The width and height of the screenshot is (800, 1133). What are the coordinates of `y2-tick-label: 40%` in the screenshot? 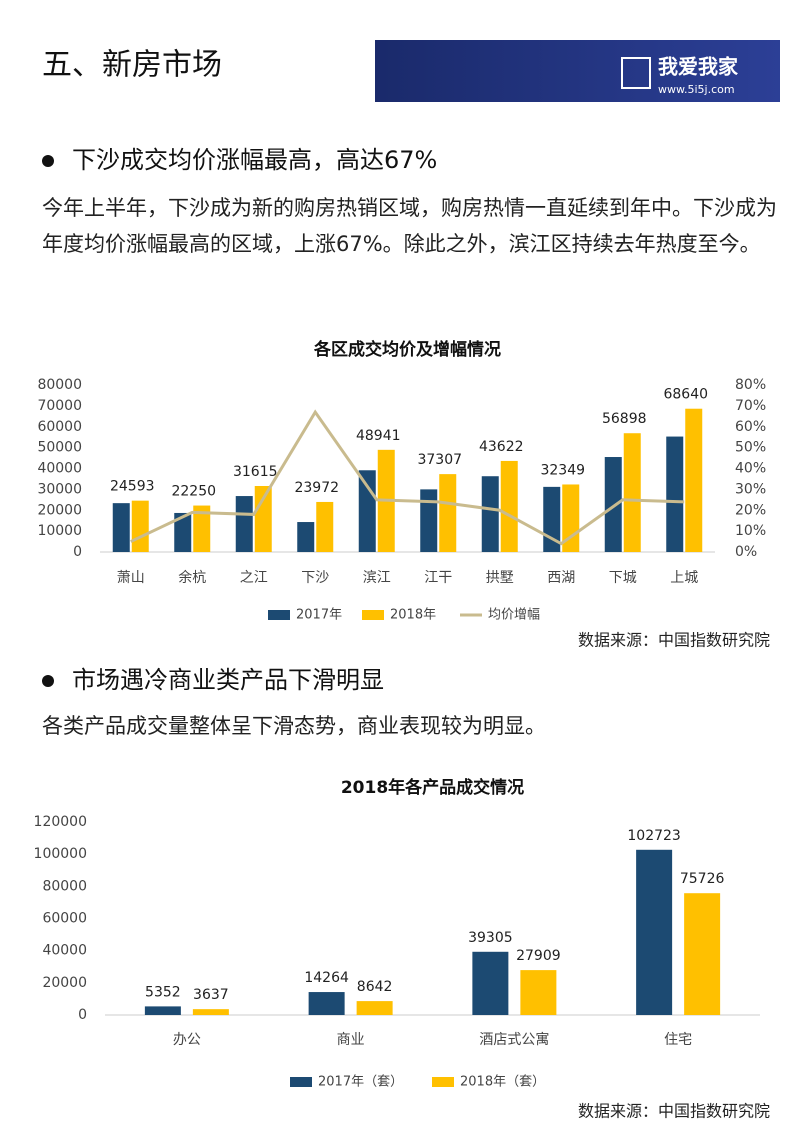 It's located at (750, 469).